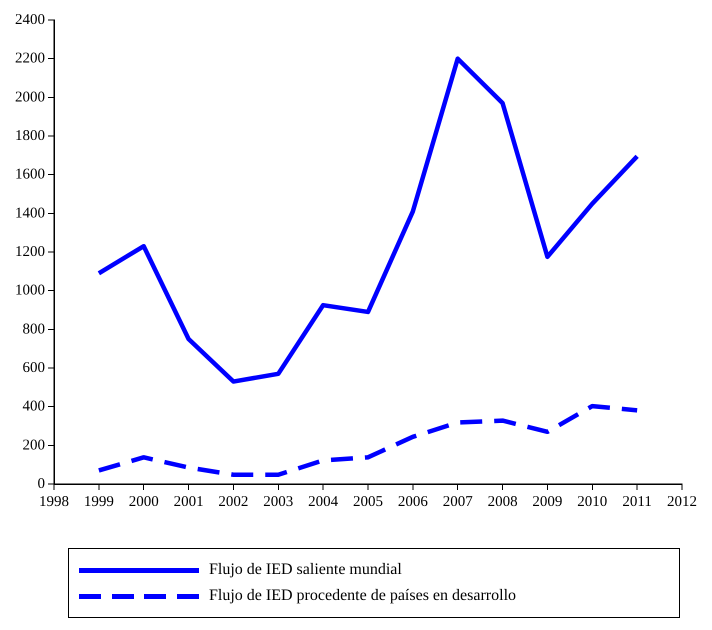  Describe the element at coordinates (33, 445) in the screenshot. I see `y-tick-label: 200` at that location.